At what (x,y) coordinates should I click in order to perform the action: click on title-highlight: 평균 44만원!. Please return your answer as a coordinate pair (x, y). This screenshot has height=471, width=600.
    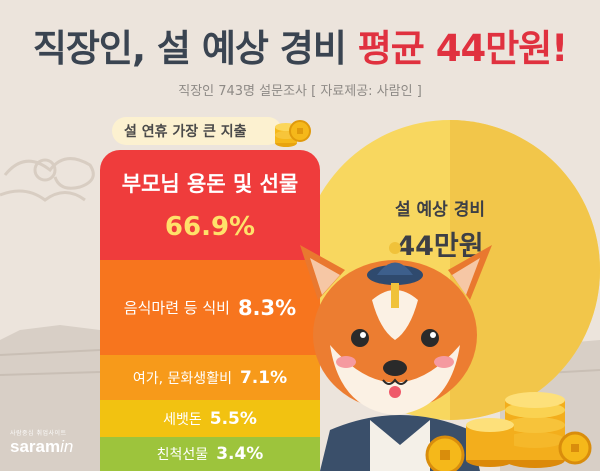
    Looking at the image, I should click on (462, 48).